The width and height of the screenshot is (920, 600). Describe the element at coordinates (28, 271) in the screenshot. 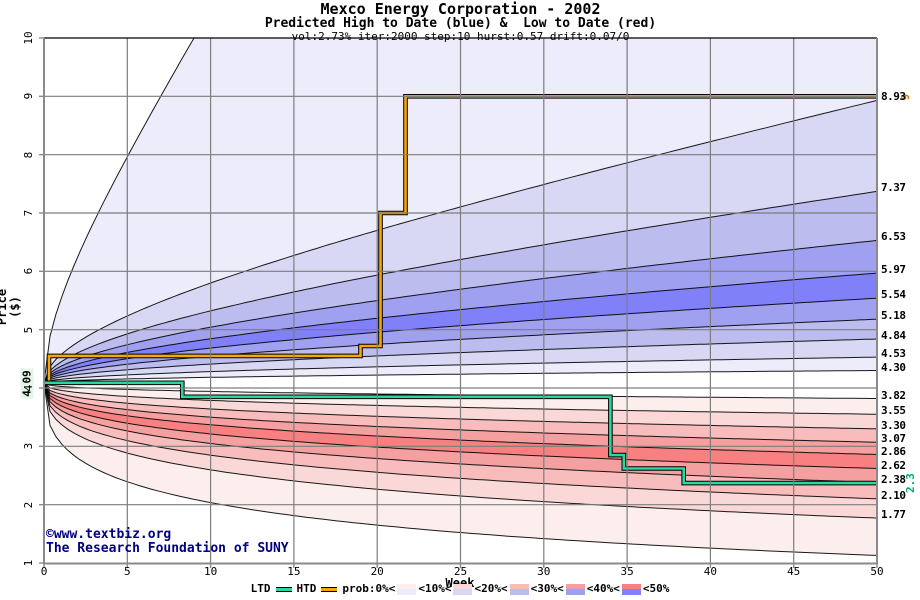

I see `y-tick-label: 6` at that location.